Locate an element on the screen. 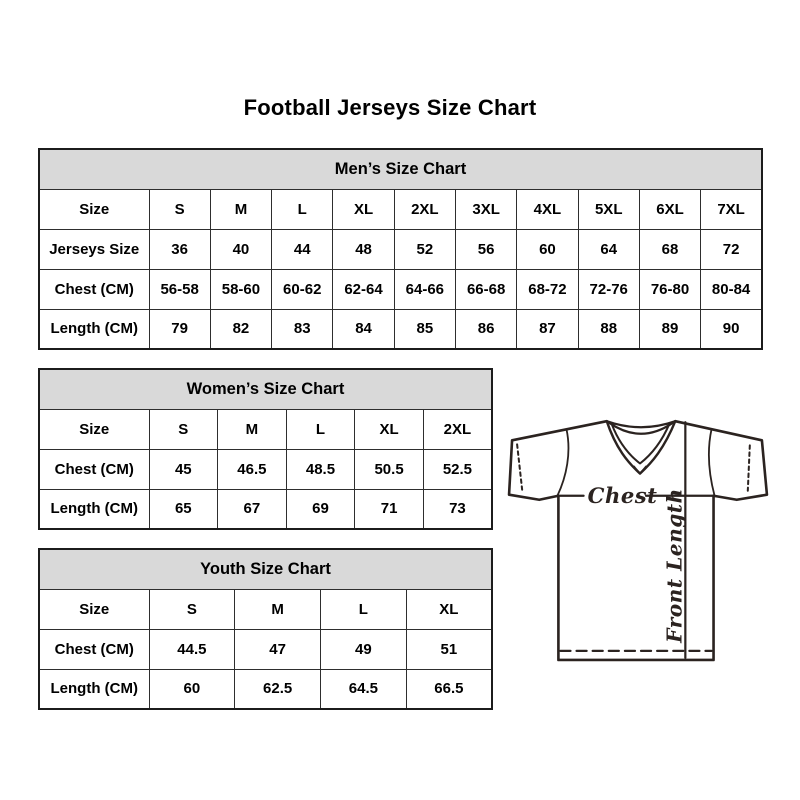 This screenshot has width=800, height=800. value-cell: 51 is located at coordinates (449, 649).